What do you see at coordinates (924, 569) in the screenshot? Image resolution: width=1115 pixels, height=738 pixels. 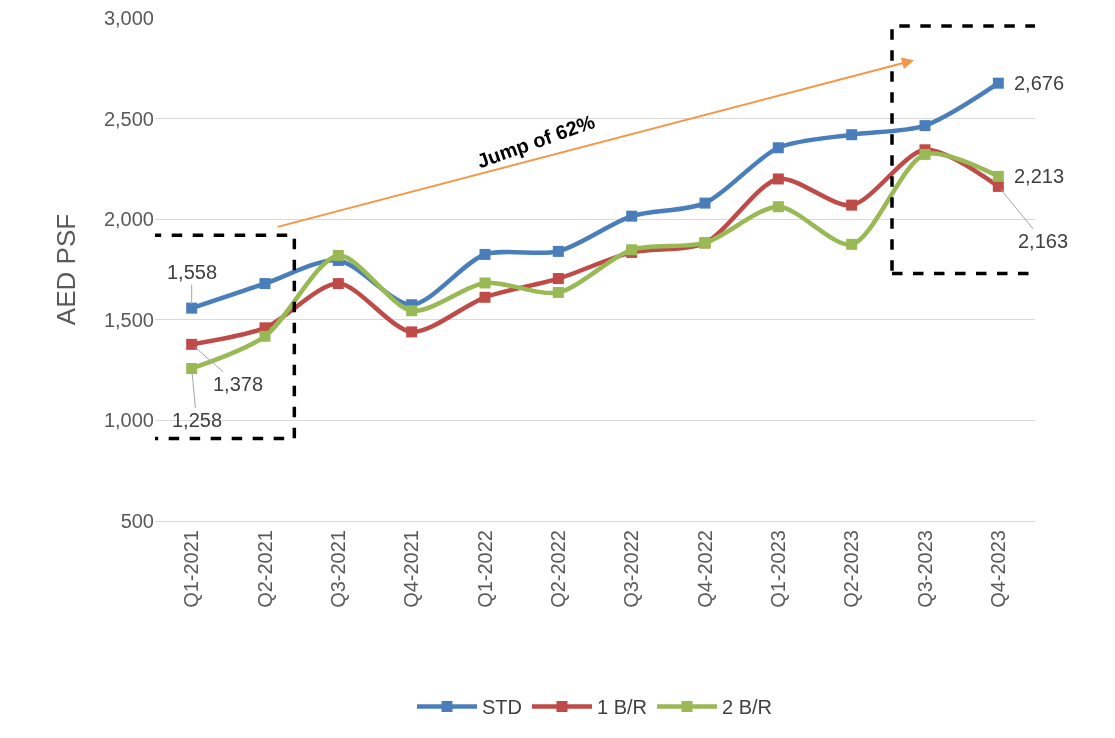 I see `x-tick-label: Q3-2023` at bounding box center [924, 569].